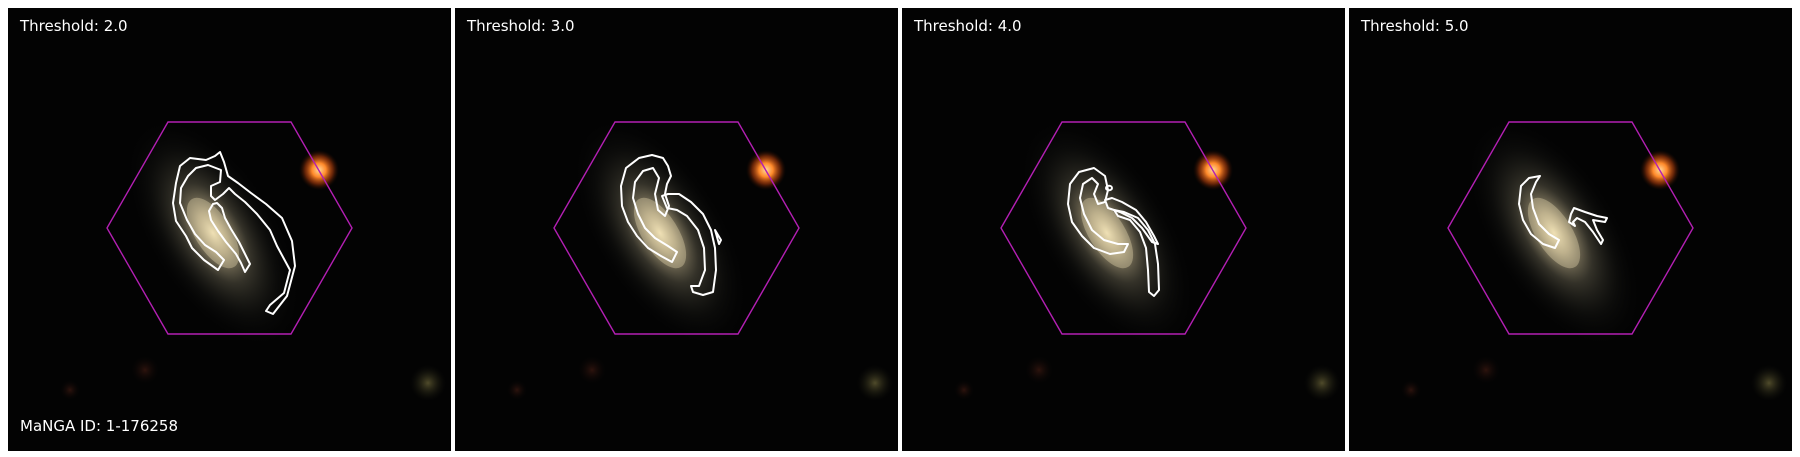  What do you see at coordinates (1415, 26) in the screenshot?
I see `threshold-label: Threshold: 5.0` at bounding box center [1415, 26].